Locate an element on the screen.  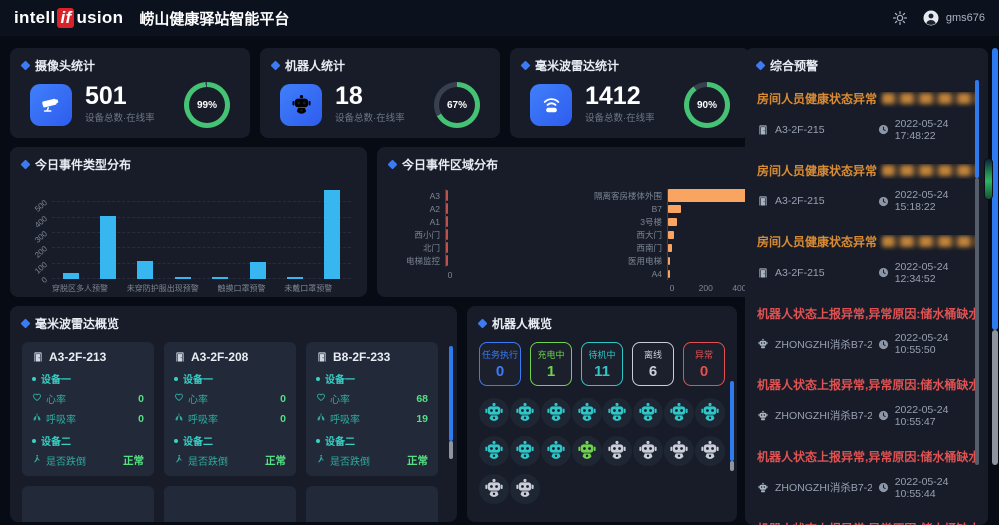
stat-card: 摄像头统计 501 设备总数·在线率 99% is located at coordinates (130, 93).